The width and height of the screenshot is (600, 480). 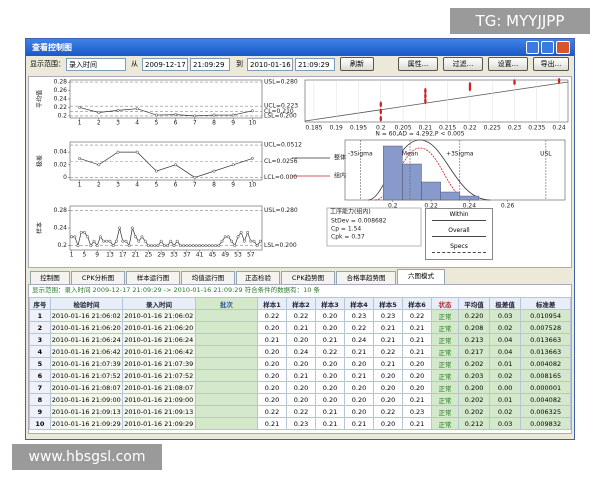 What do you see at coordinates (208, 277) in the screenshot?
I see `tab: 均值运行图` at bounding box center [208, 277].